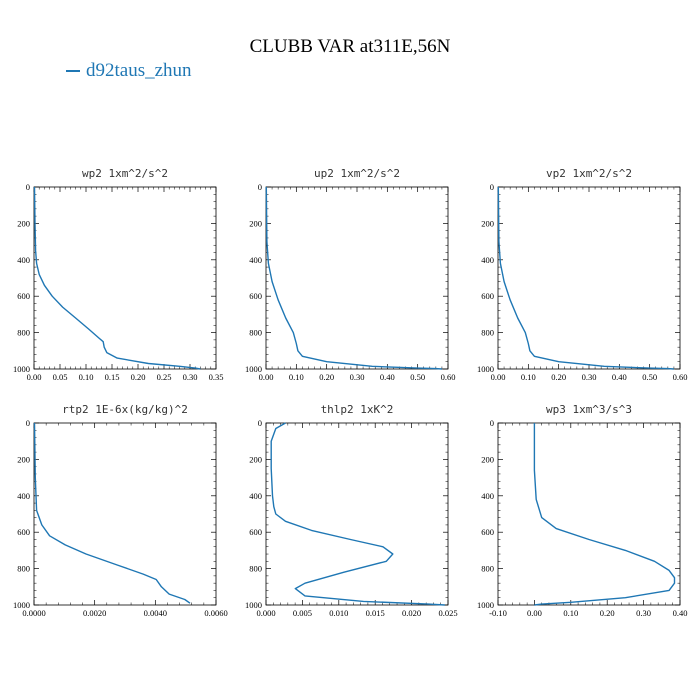 The height and width of the screenshot is (700, 700). Describe the element at coordinates (125, 409) in the screenshot. I see `panel-title: rtp2 1E-6x(kg/kg)^2` at that location.